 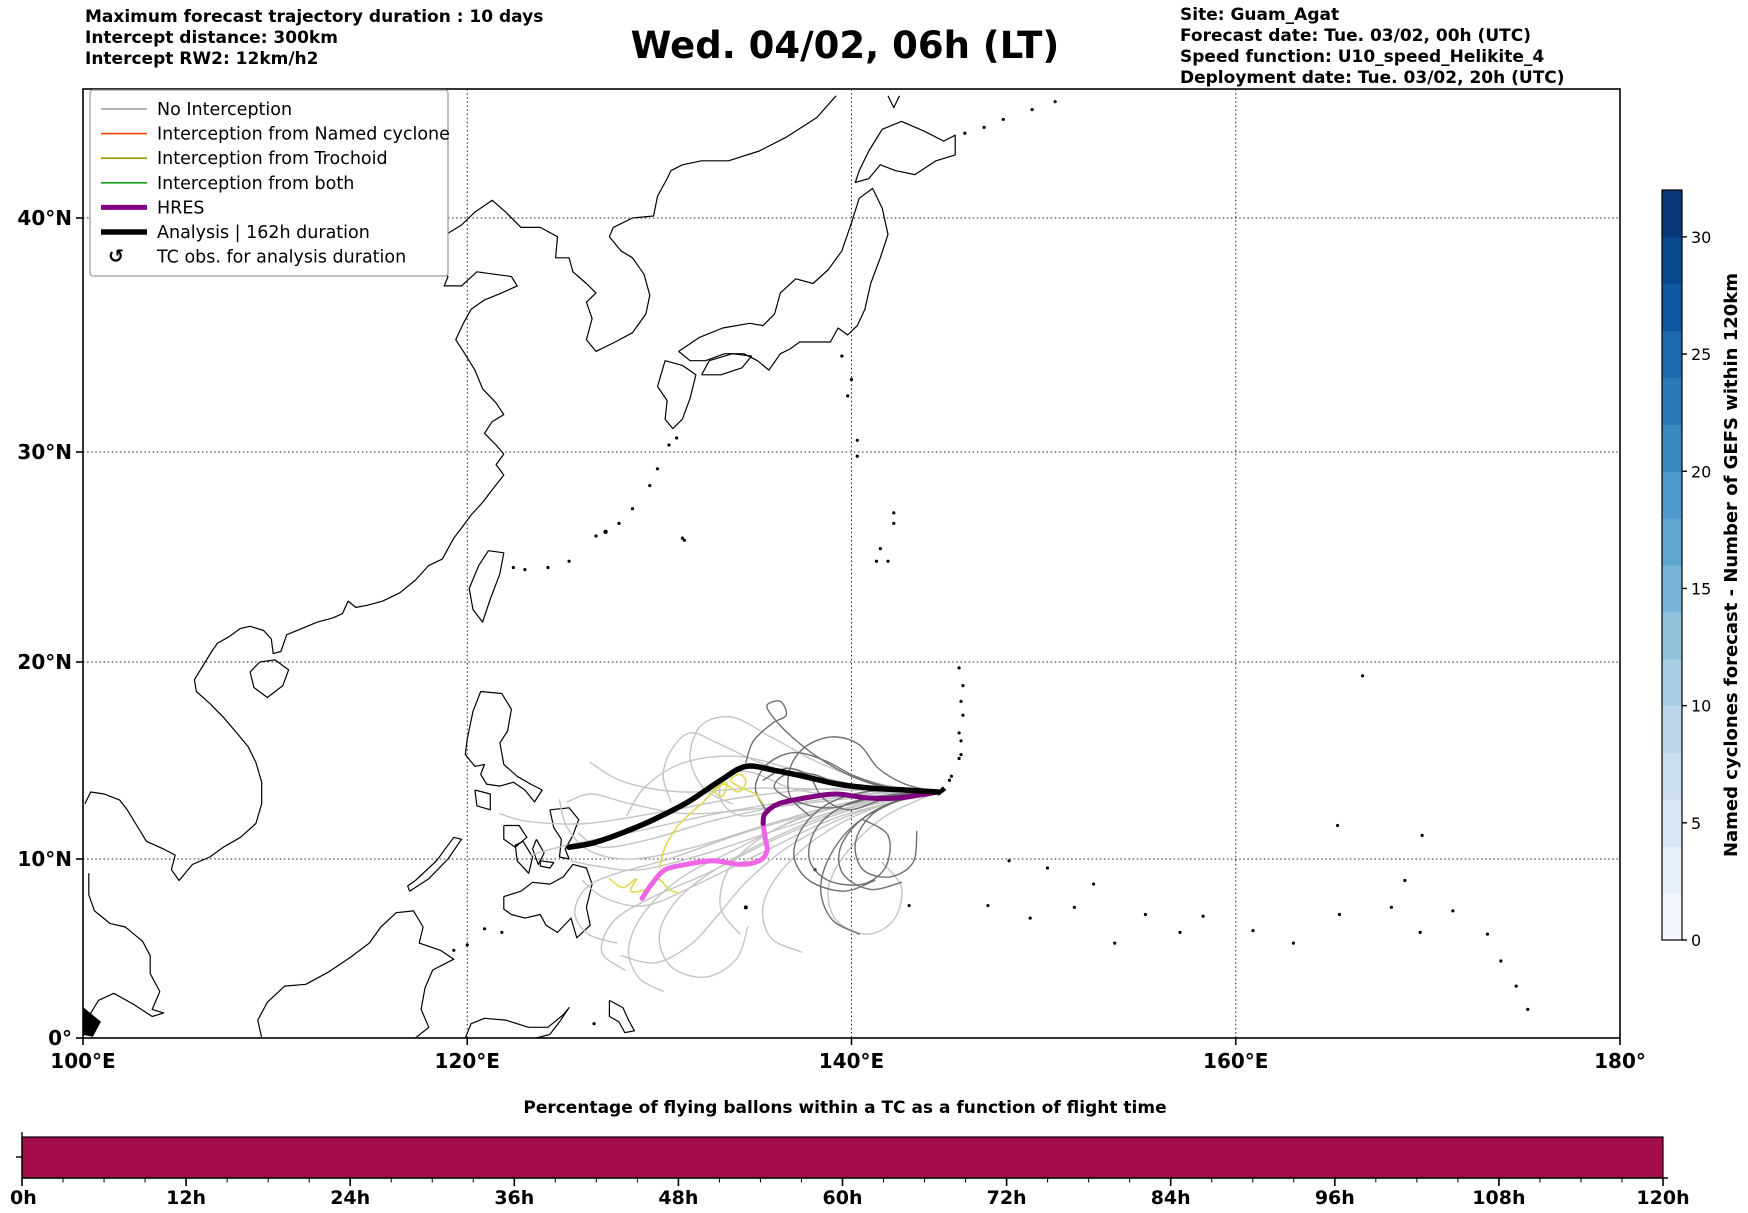 I want to click on legend-item-label: No Interception, so click(x=224, y=110).